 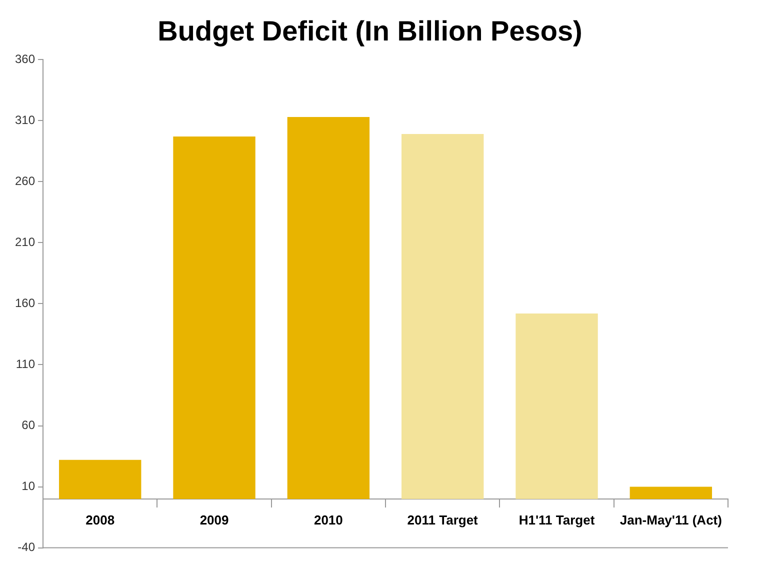 I want to click on x-tick-label: Jan-May'11 (Act), so click(x=671, y=520).